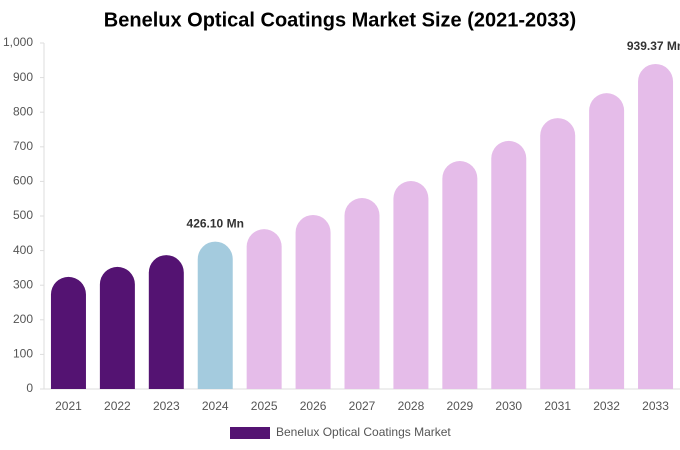  What do you see at coordinates (23, 181) in the screenshot?
I see `y-tick-label: 600` at bounding box center [23, 181].